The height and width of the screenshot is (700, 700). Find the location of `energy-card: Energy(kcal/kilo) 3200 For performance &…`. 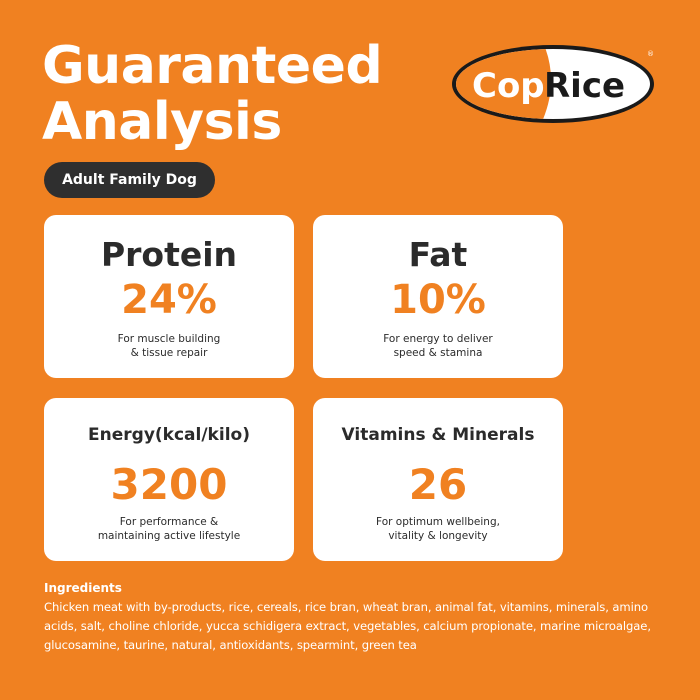

energy-card: Energy(kcal/kilo) 3200 For performance &… is located at coordinates (169, 479).